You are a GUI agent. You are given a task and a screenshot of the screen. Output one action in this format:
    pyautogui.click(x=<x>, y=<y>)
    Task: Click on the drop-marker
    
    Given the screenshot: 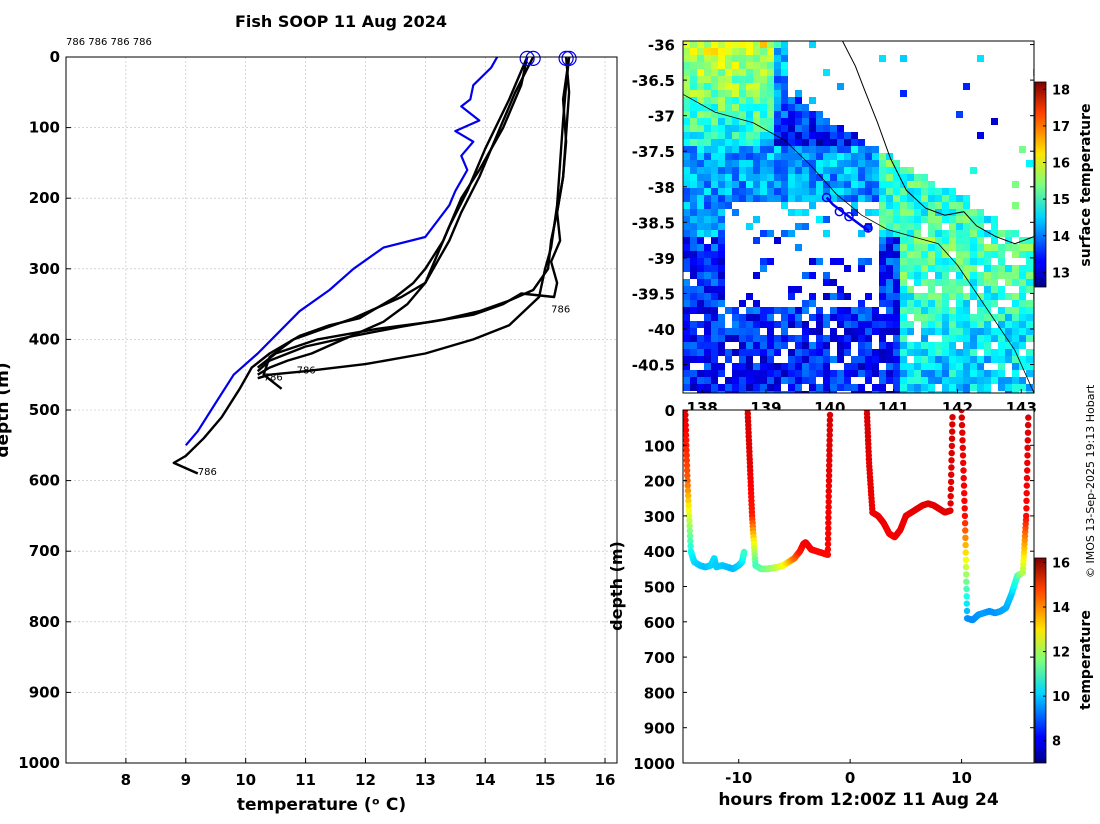 What is the action you would take?
    pyautogui.click(x=569, y=58)
    